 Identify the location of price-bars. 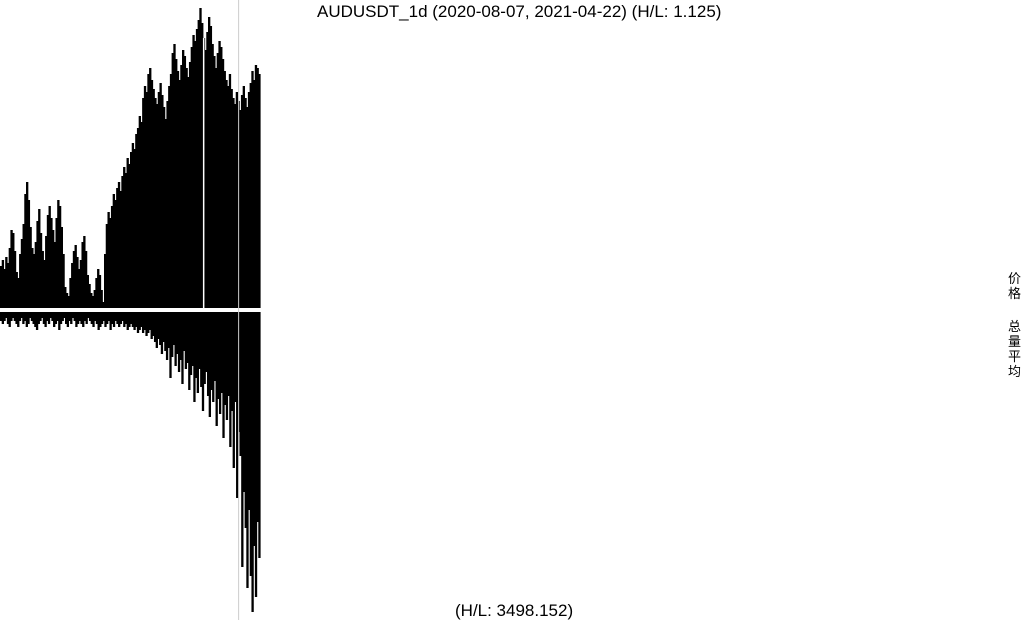
(130, 158).